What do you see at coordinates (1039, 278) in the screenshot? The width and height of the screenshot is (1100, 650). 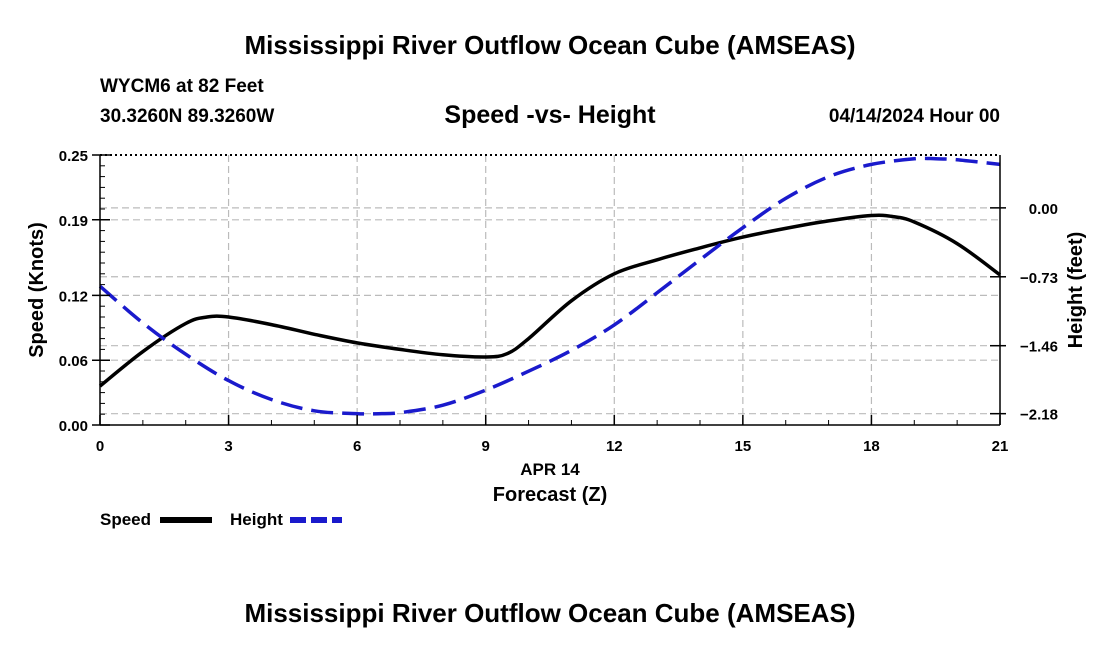 I see `y2-tick-label: −0.73` at bounding box center [1039, 278].